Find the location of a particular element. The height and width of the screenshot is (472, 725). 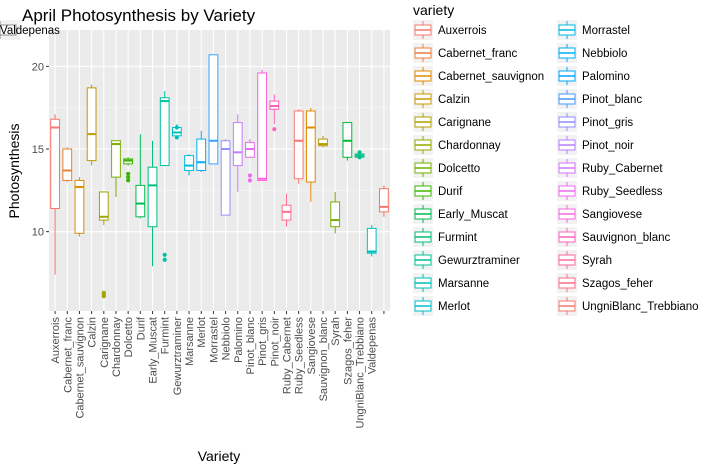

x-tick-label: Ruby_Cabernet is located at coordinates (287, 355).